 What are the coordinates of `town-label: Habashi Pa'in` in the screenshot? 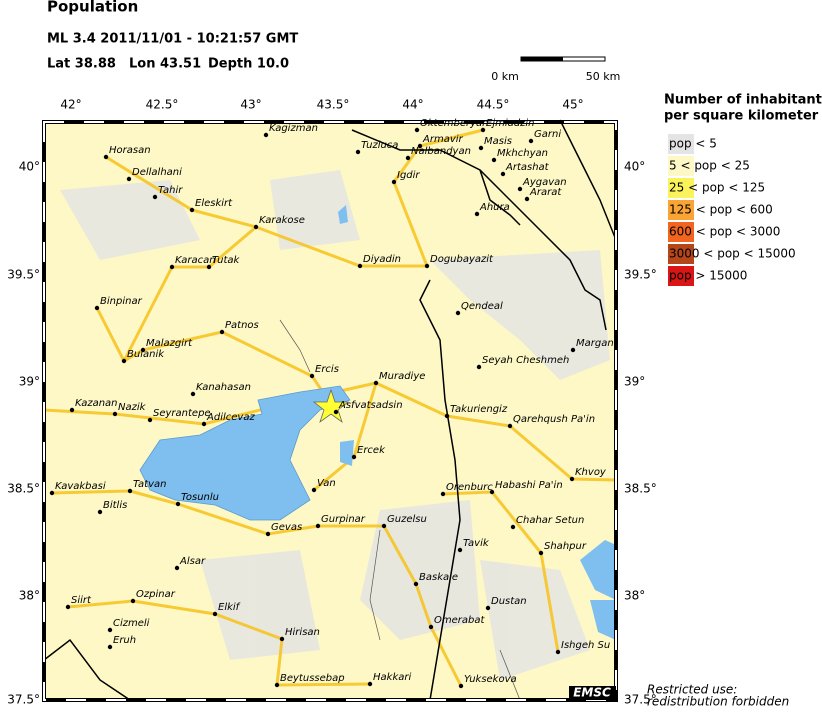 It's located at (529, 485).